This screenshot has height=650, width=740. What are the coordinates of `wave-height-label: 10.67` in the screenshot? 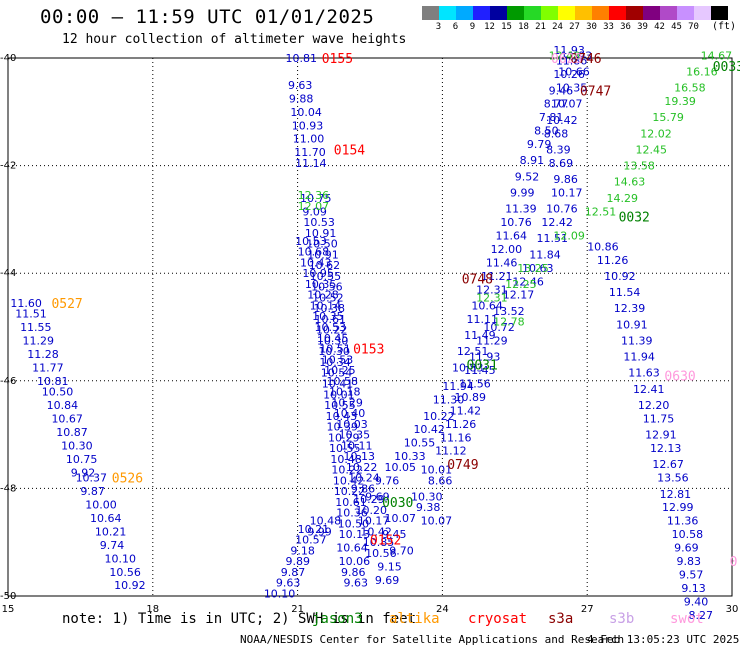 It's located at (67, 418).